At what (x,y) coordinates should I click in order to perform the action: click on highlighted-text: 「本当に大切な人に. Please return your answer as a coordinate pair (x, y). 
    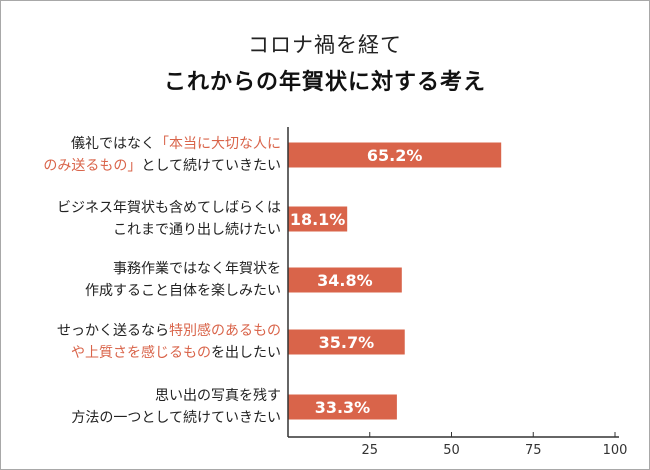
    Looking at the image, I should click on (218, 144).